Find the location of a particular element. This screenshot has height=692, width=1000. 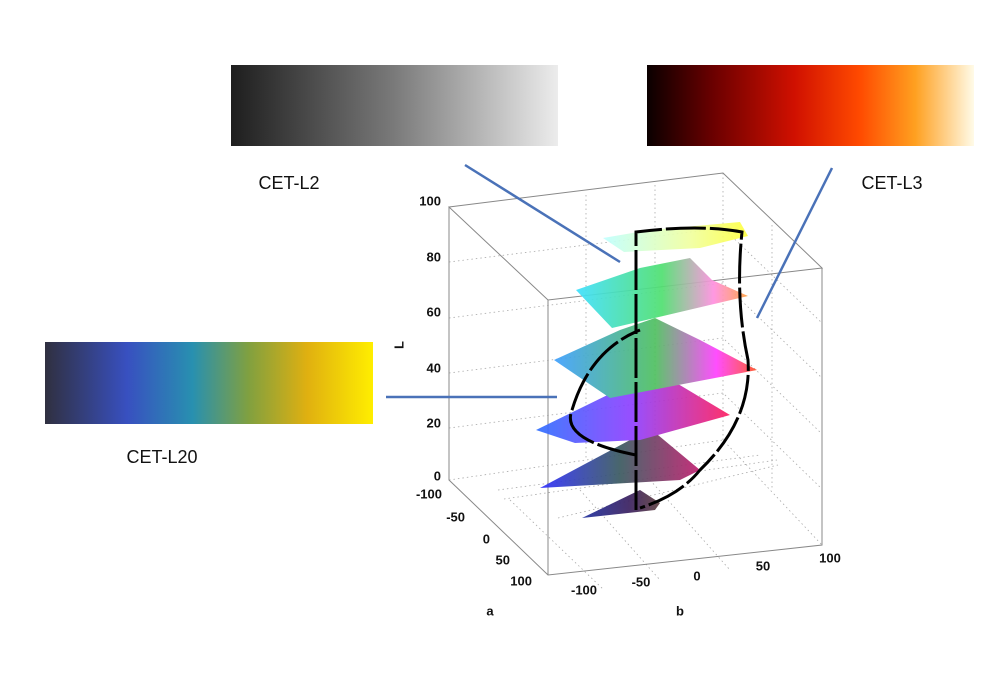

tick-label: 60 is located at coordinates (434, 311).